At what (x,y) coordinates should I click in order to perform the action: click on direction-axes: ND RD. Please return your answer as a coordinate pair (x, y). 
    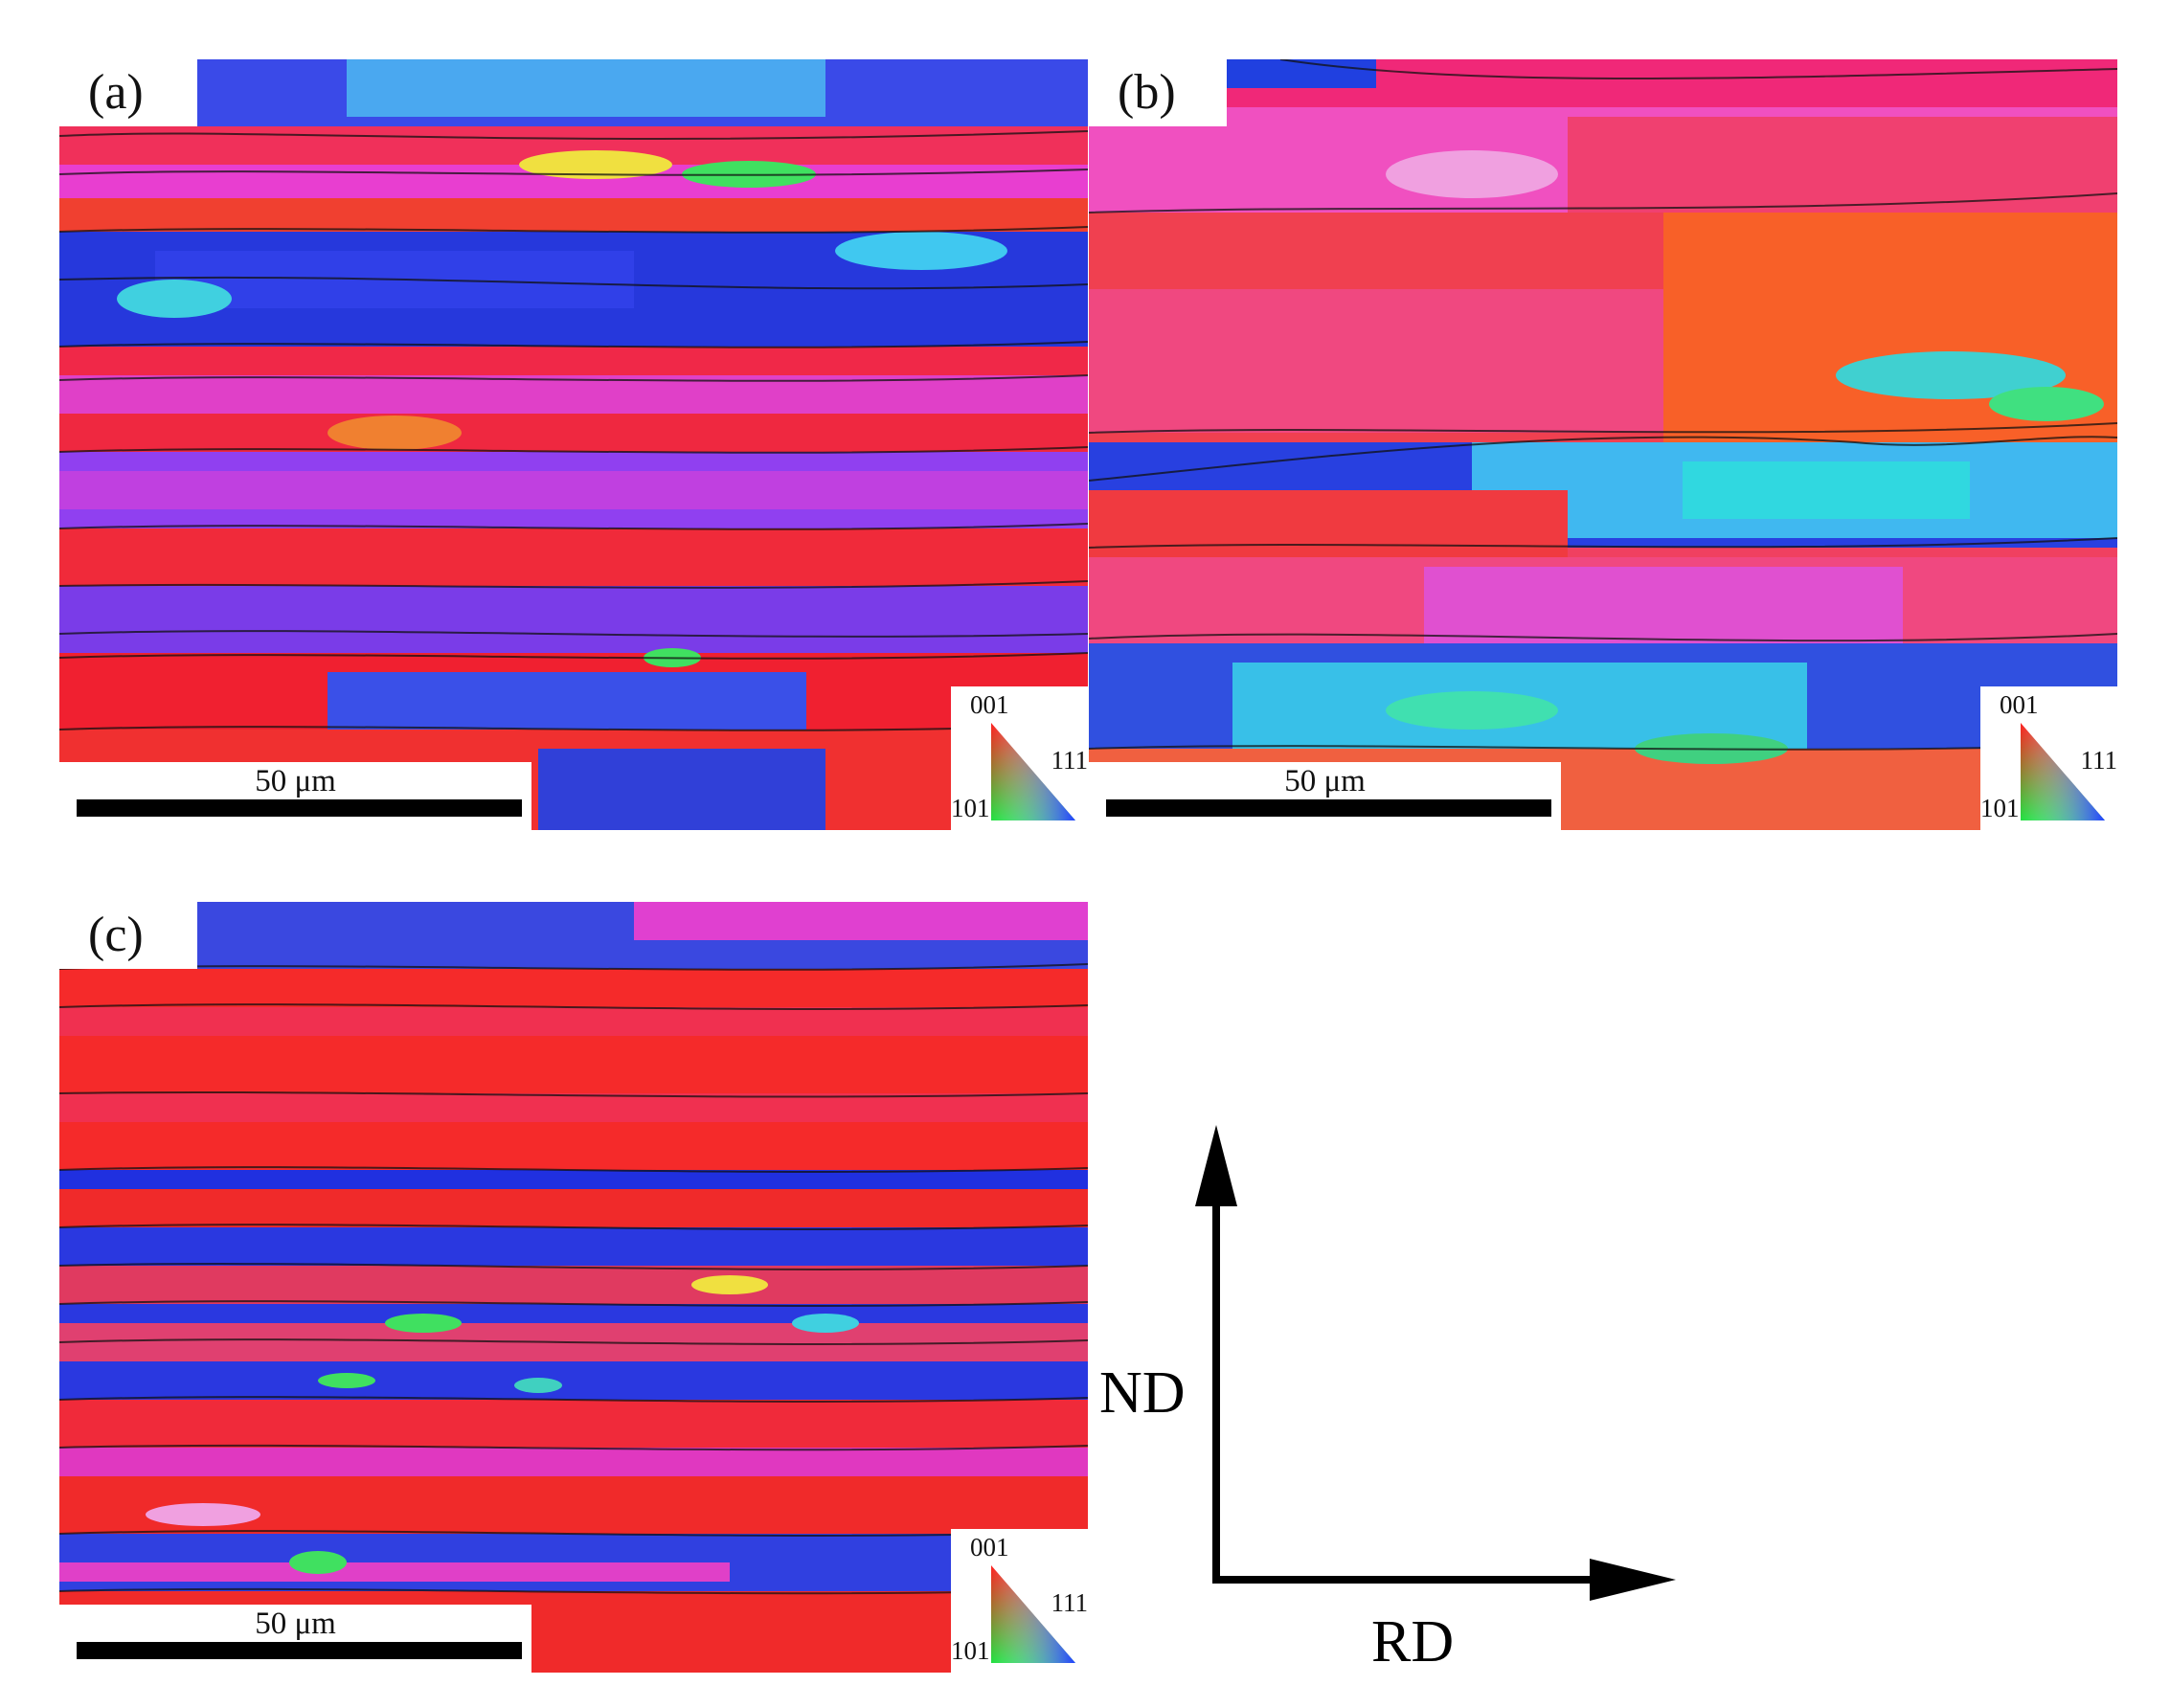
    Looking at the image, I should click on (1393, 1398).